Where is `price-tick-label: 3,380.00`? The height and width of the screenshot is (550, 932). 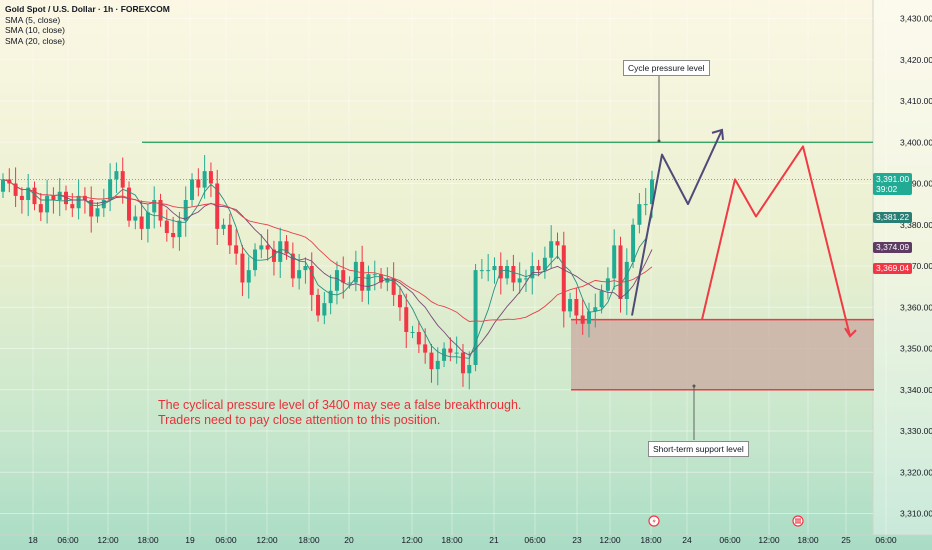
price-tick-label: 3,380.00 is located at coordinates (916, 225).